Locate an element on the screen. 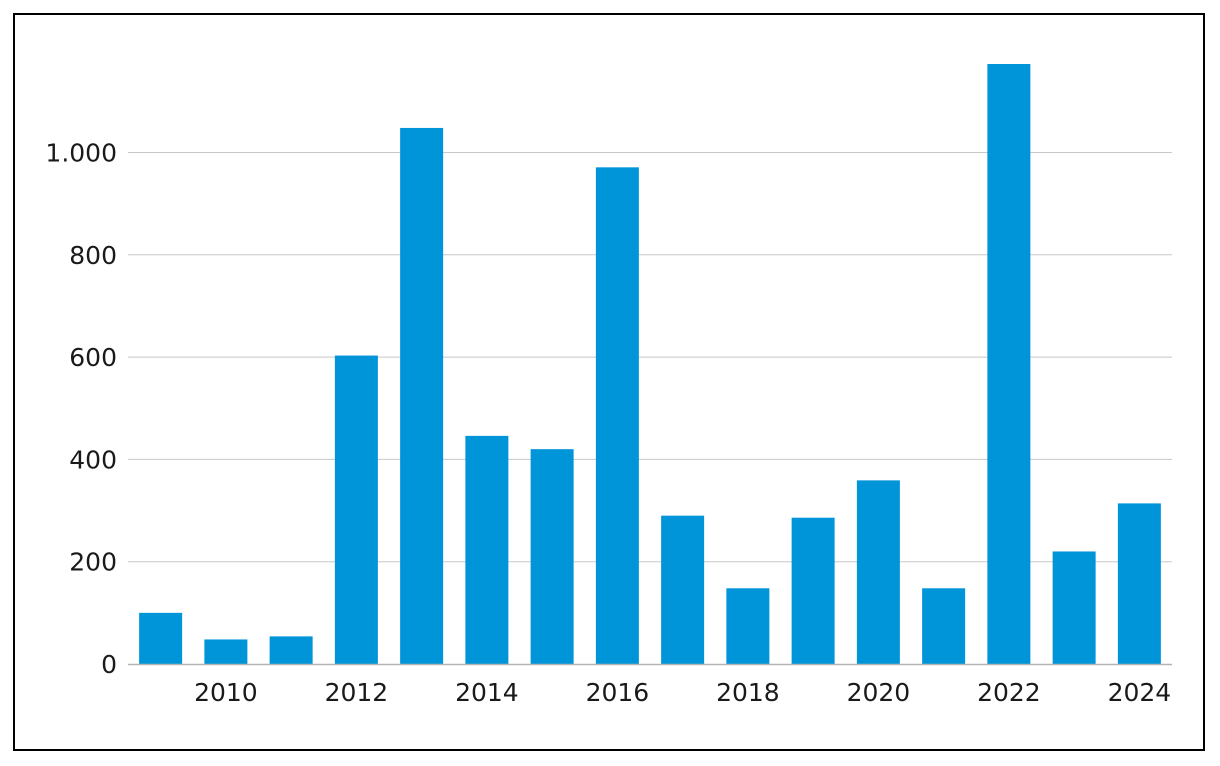  bar-2021 is located at coordinates (944, 626).